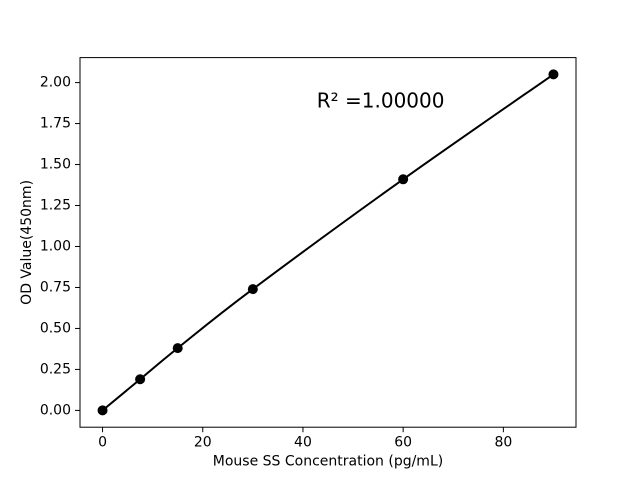 The height and width of the screenshot is (480, 640). I want to click on r-squared-annotation: R² =1.00000, so click(381, 101).